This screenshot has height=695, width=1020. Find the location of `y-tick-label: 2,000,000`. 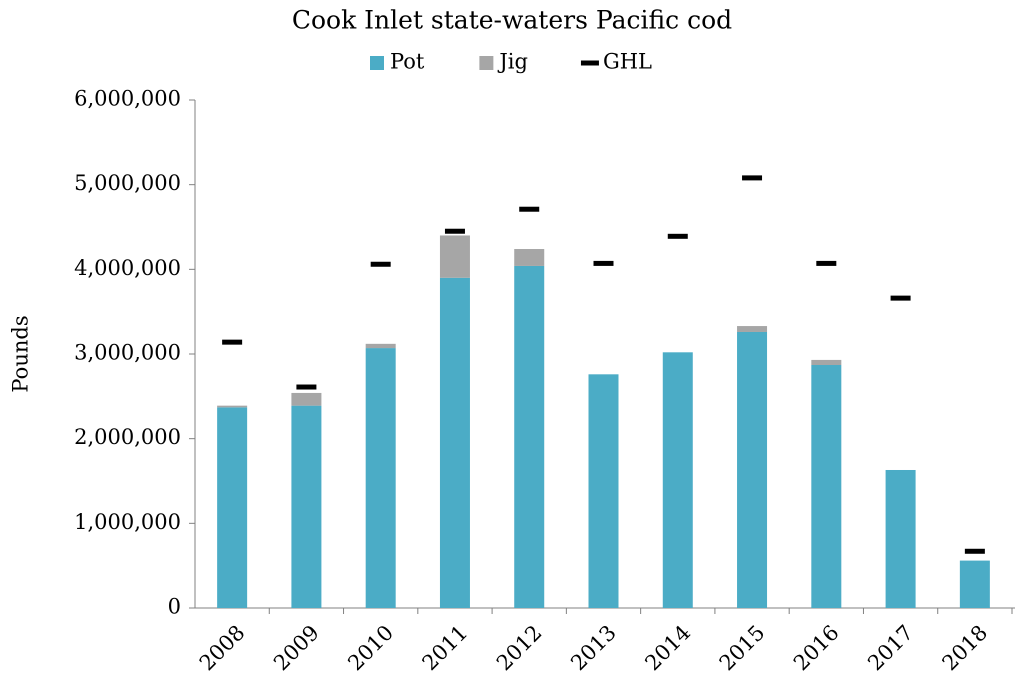

y-tick-label: 2,000,000 is located at coordinates (127, 437).